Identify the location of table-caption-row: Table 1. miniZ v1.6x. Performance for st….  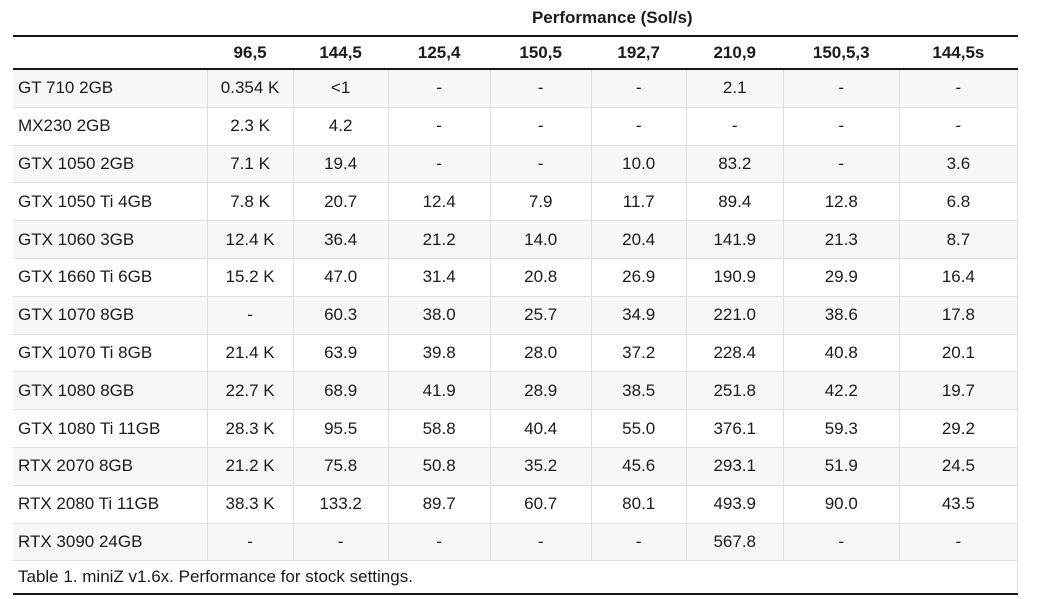
(515, 578).